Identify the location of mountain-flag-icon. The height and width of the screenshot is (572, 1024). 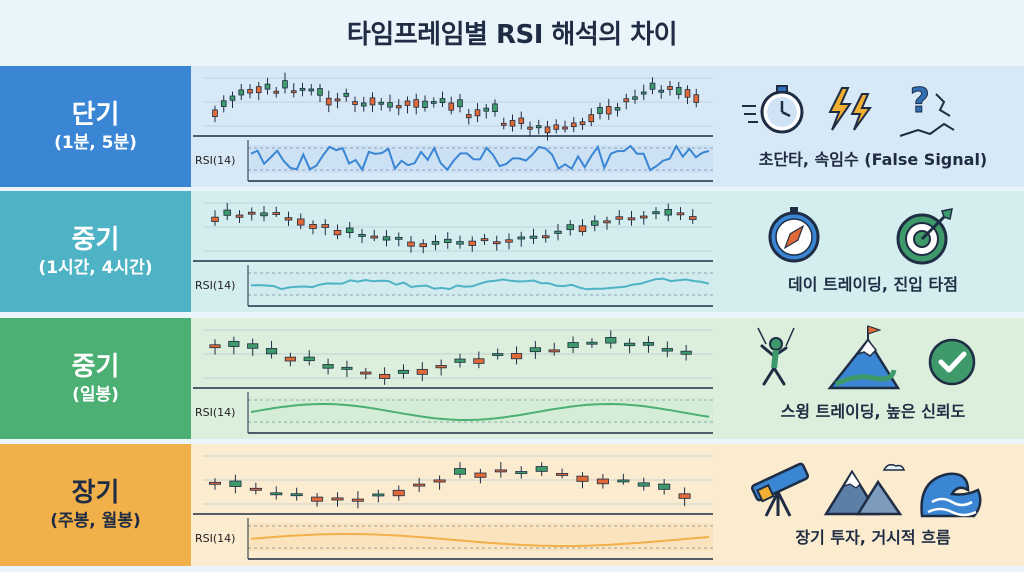
(864, 357).